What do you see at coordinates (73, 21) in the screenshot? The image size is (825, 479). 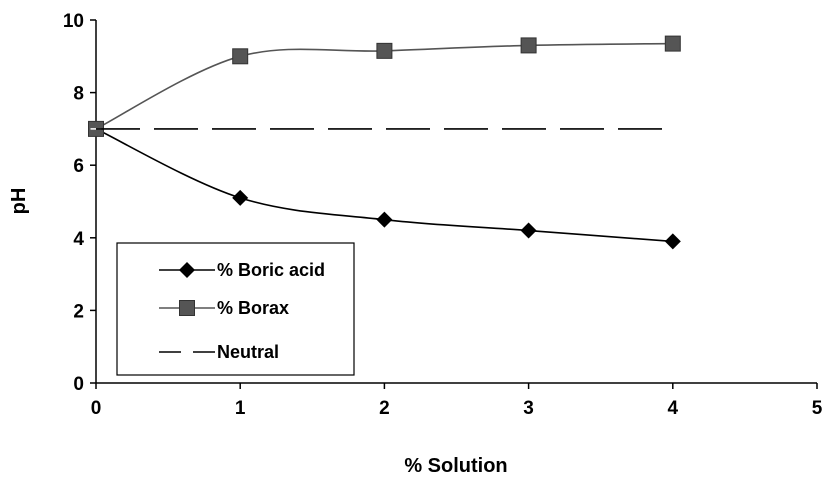 I see `y-tick-label: 10` at bounding box center [73, 21].